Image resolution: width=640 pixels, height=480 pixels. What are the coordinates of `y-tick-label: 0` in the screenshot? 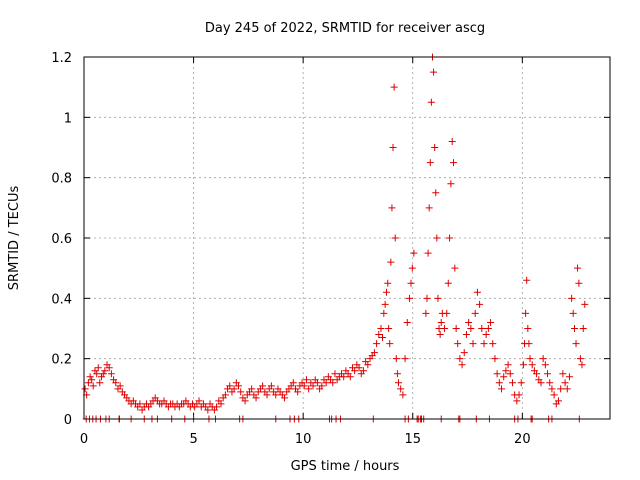 It's located at (68, 420).